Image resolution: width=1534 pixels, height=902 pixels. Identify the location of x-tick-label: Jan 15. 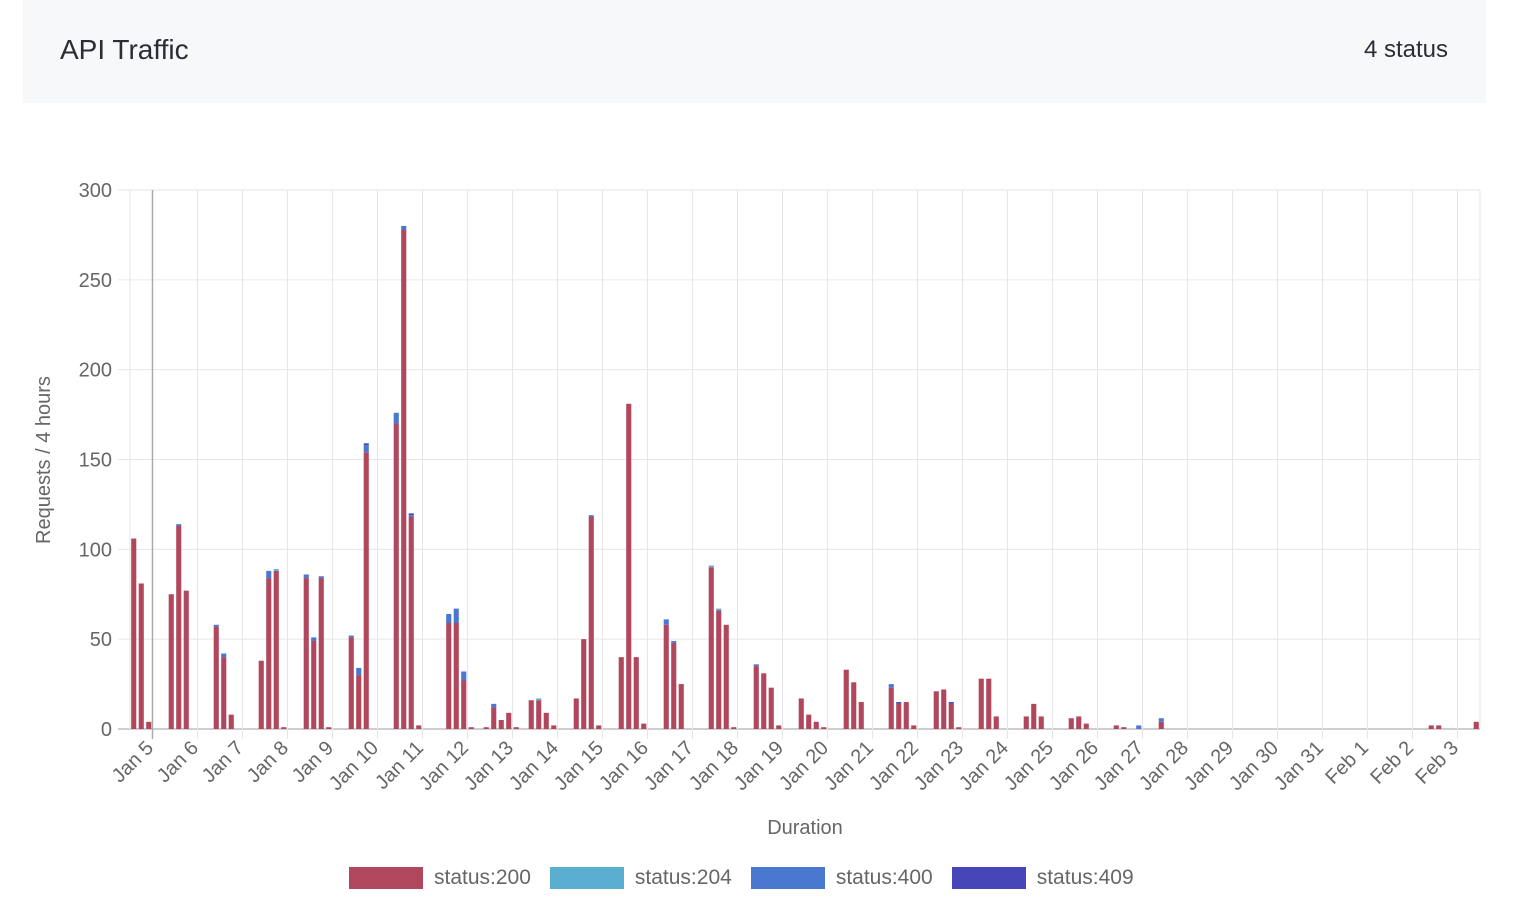
(579, 766).